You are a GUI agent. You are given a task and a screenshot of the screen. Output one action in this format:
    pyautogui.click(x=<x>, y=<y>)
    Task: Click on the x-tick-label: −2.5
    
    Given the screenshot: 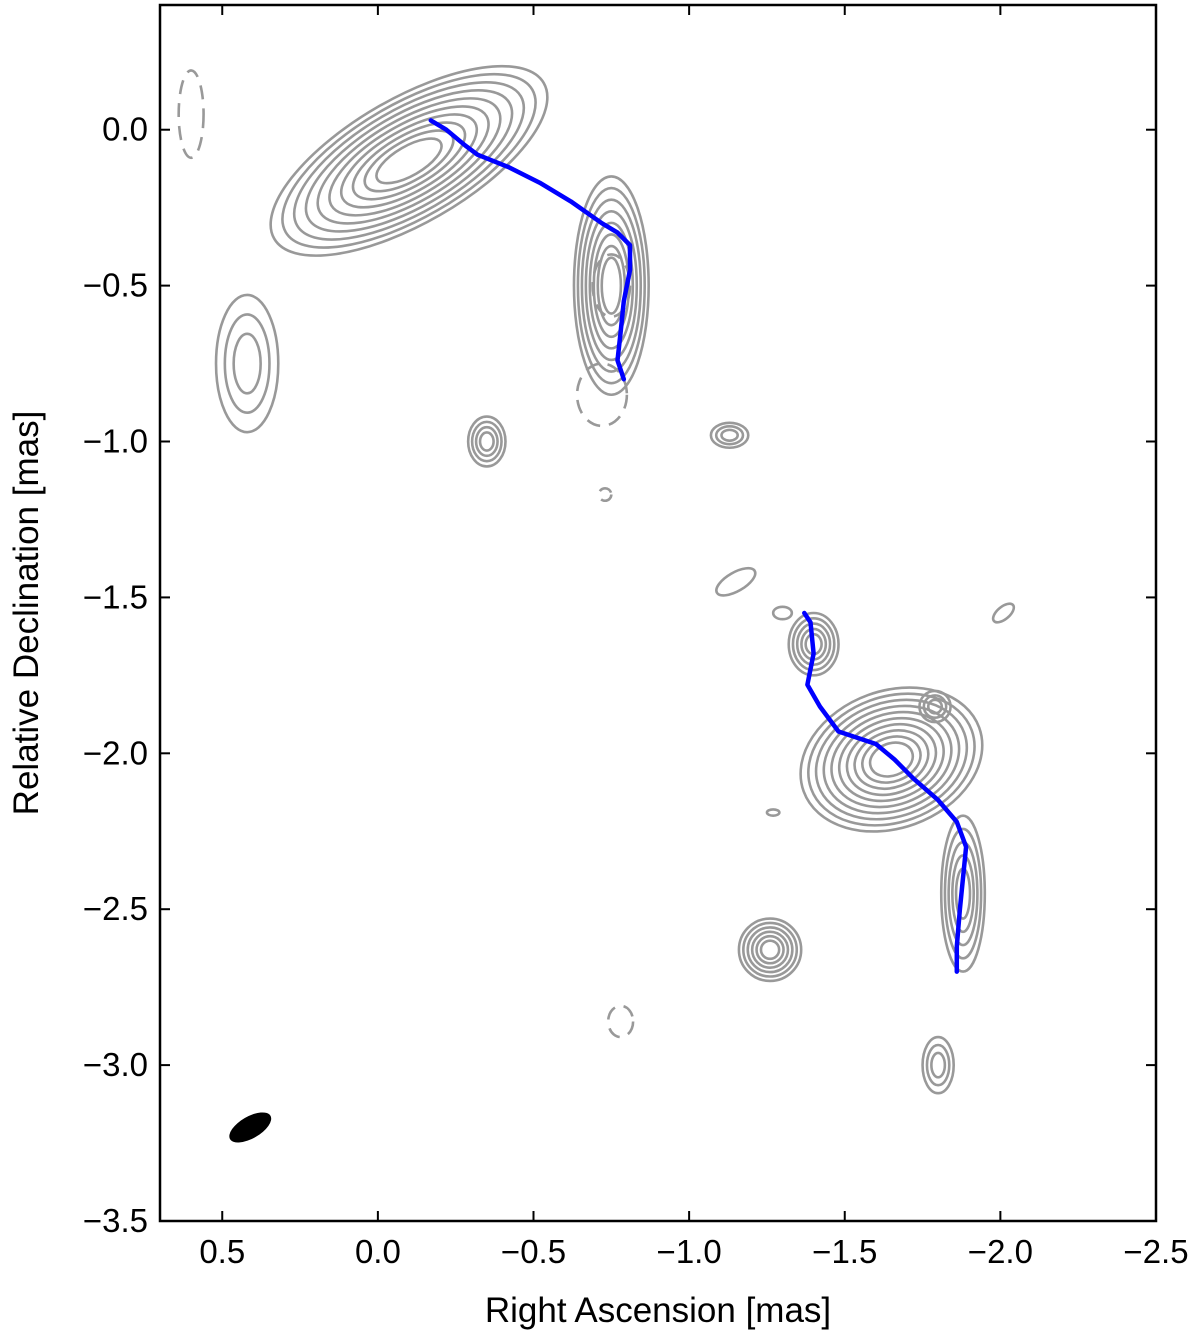 What is the action you would take?
    pyautogui.click(x=1155, y=1251)
    